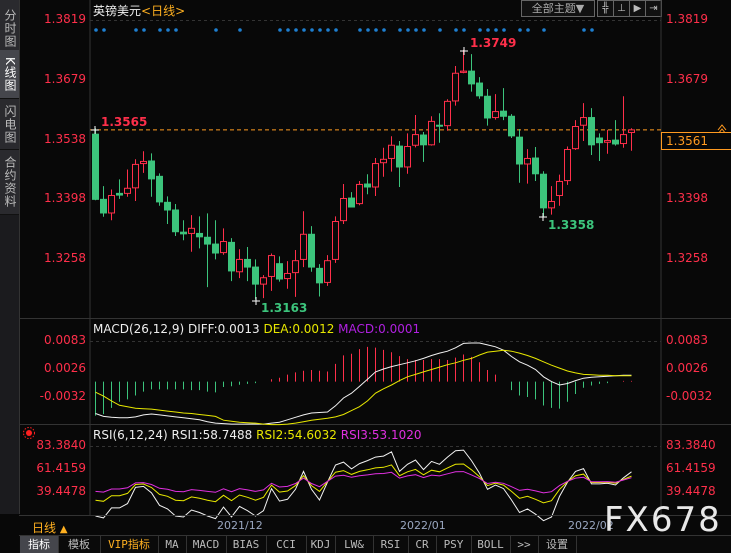 The width and height of the screenshot is (731, 553). Describe the element at coordinates (687, 368) in the screenshot. I see `macd-tick-right: 0.0026` at that location.